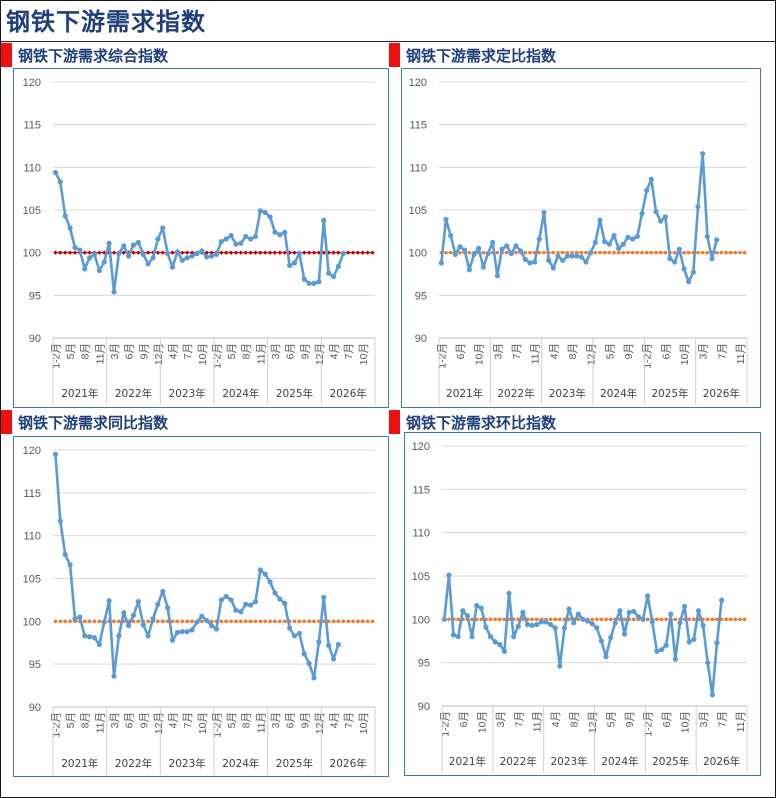 The height and width of the screenshot is (798, 776). I want to click on y-tick-label: 100, so click(32, 254).